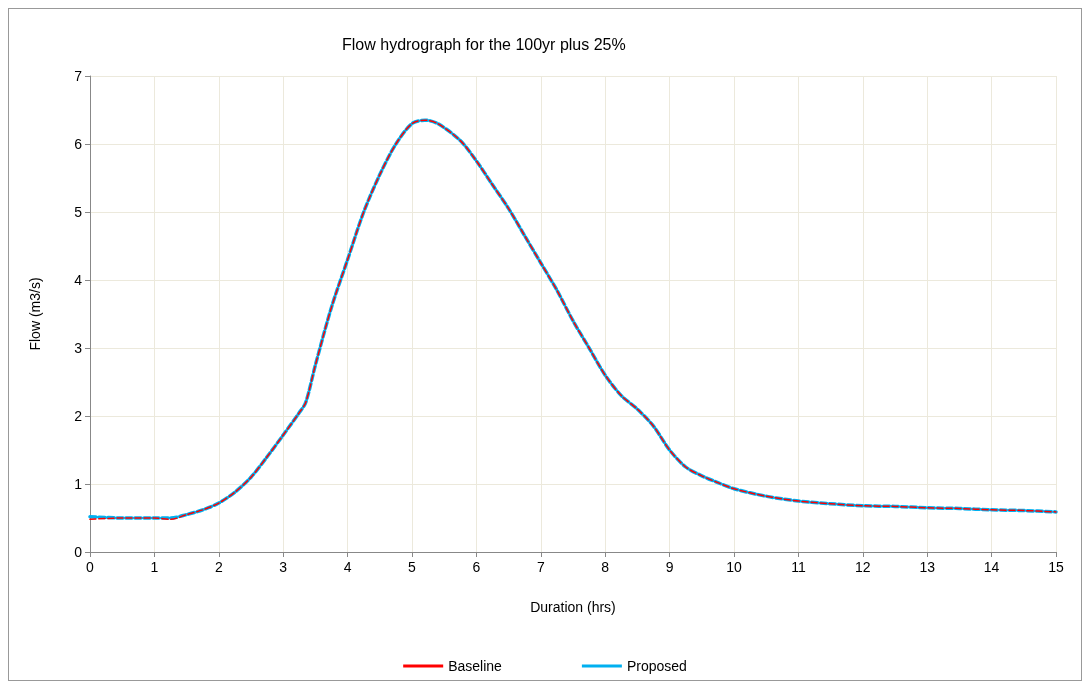  What do you see at coordinates (78, 484) in the screenshot?
I see `y-tick-label: 1` at bounding box center [78, 484].